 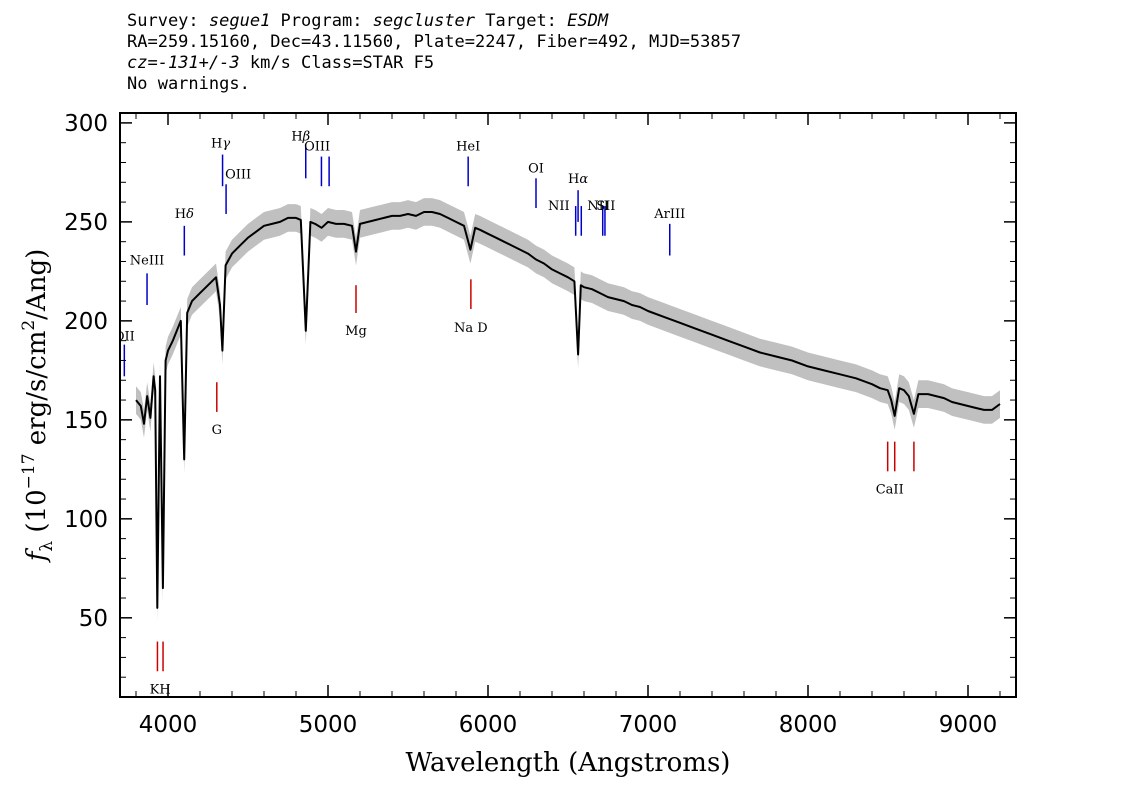 What do you see at coordinates (968, 725) in the screenshot?
I see `x-tick-label: 9000` at bounding box center [968, 725].